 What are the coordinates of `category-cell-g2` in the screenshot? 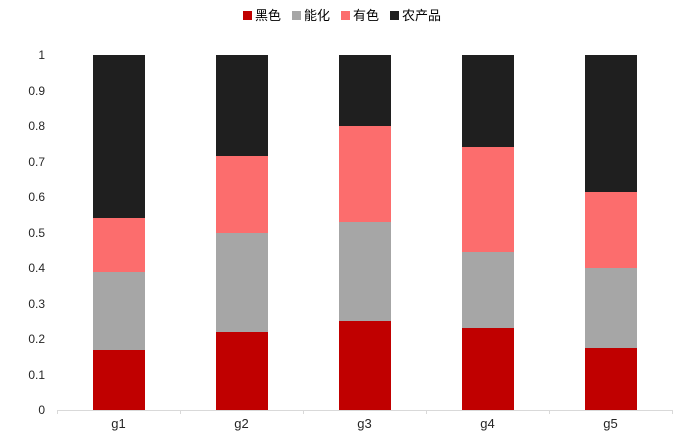 It's located at (241, 232).